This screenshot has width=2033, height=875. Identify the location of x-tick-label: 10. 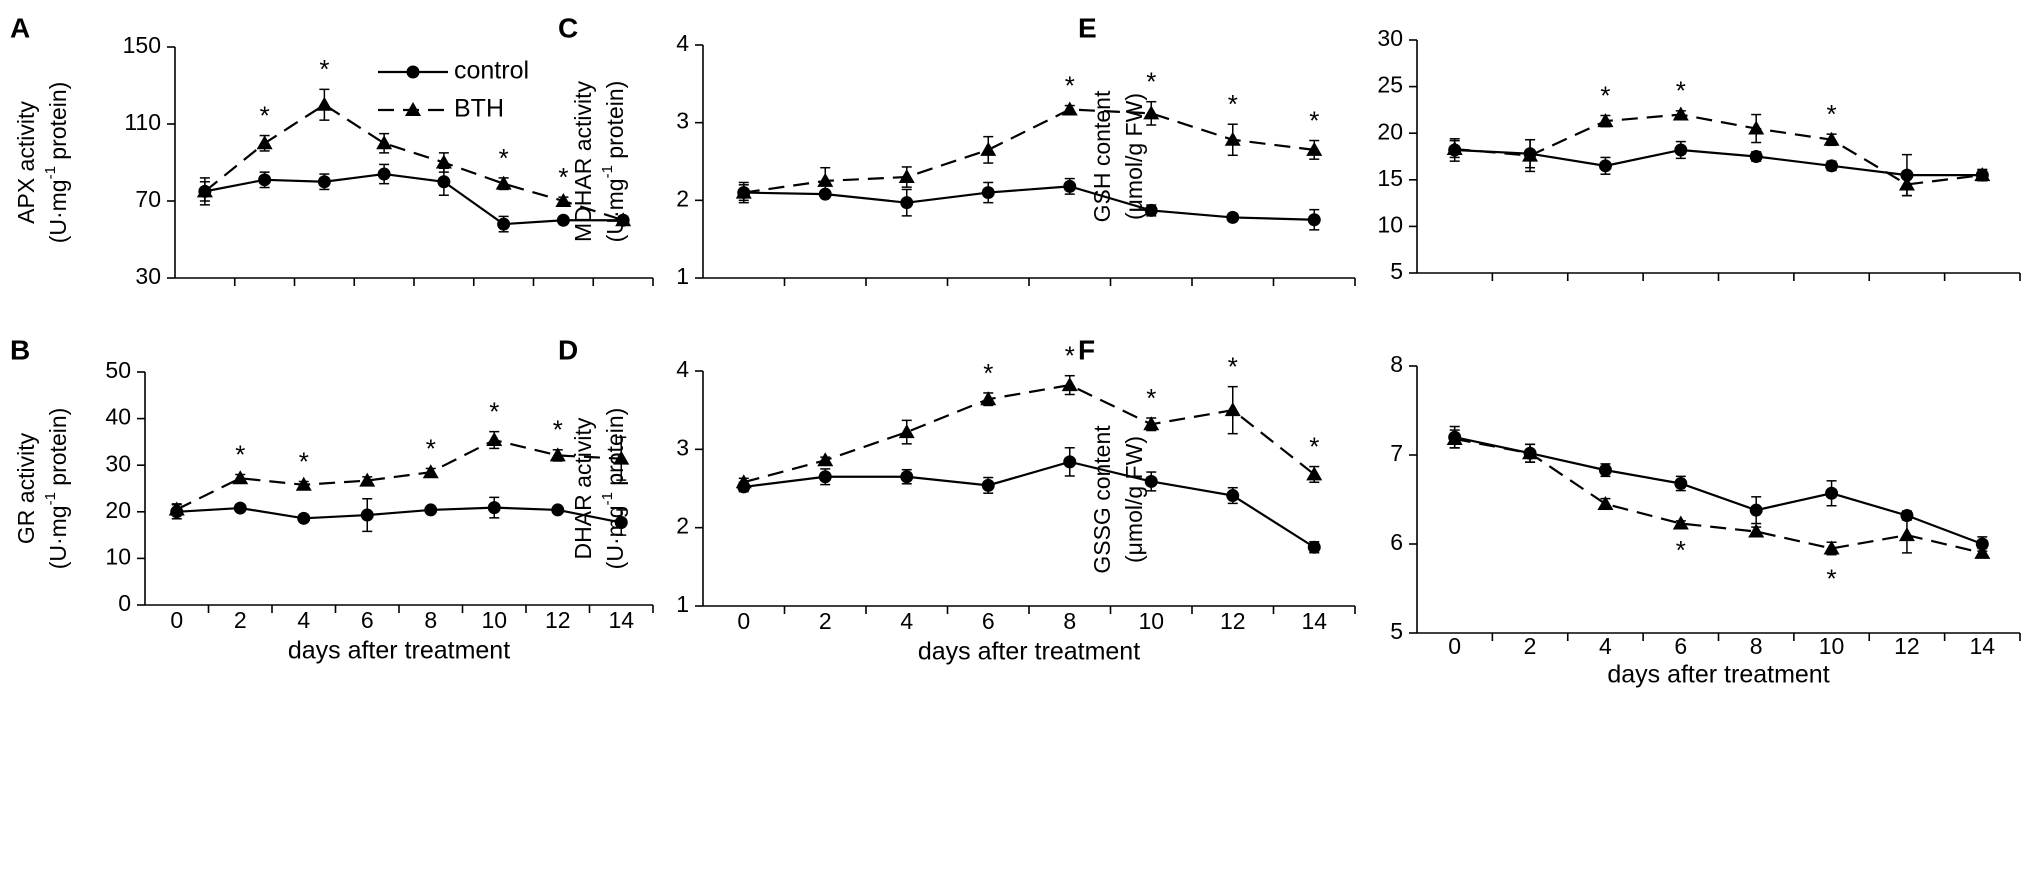
(1832, 646).